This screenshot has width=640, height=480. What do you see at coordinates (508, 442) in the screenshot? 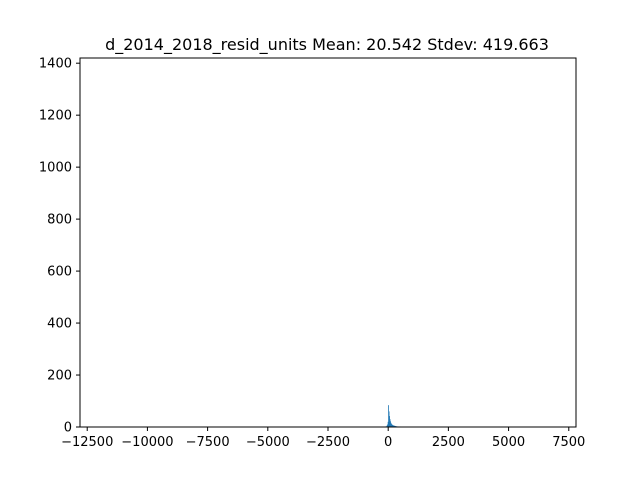
I see `x-tick-label: 5000` at bounding box center [508, 442].